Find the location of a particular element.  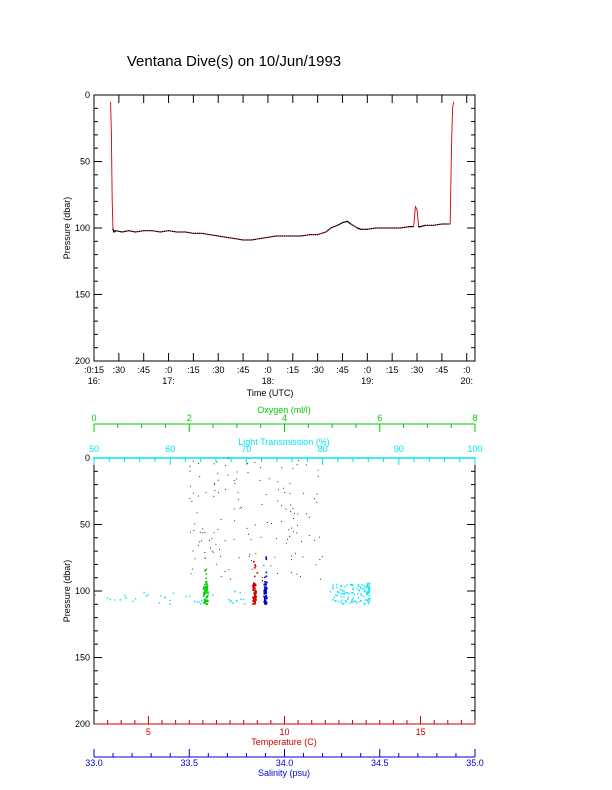

top-x-tick-label: :15 is located at coordinates (293, 370).